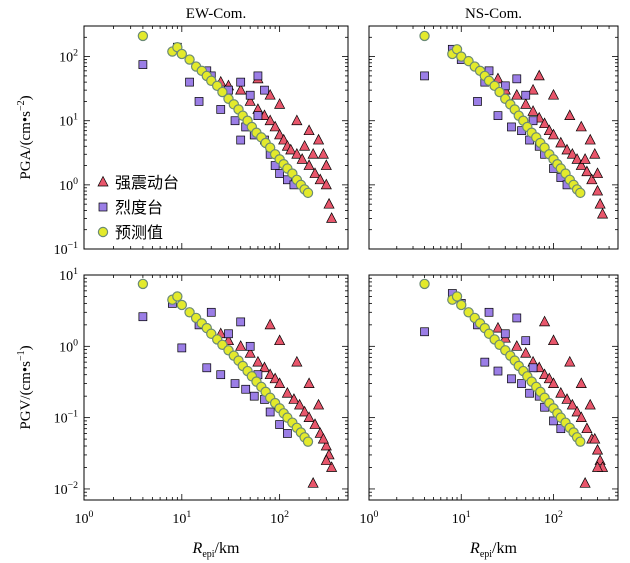  What do you see at coordinates (103, 232) in the screenshot?
I see `legend-circle-marker` at bounding box center [103, 232].